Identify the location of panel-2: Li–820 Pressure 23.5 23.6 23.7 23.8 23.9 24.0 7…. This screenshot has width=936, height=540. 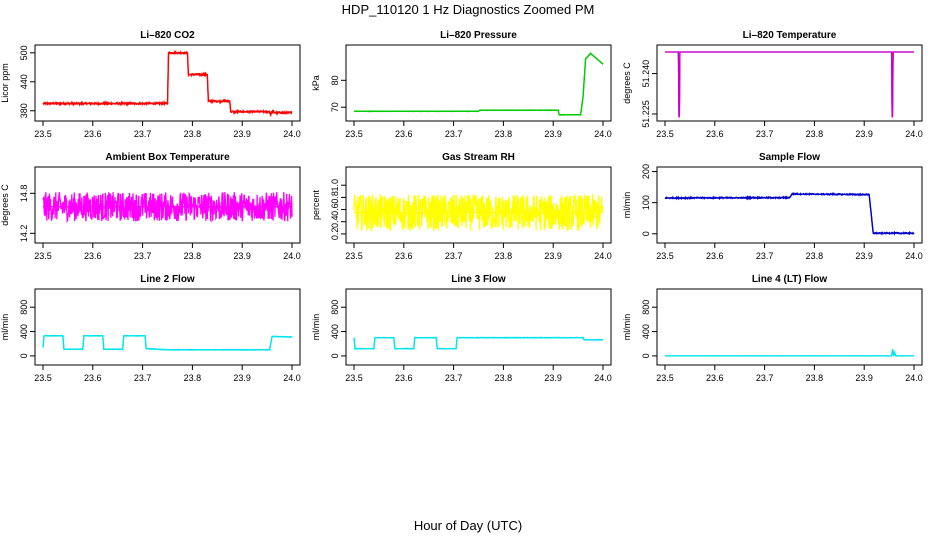
(461, 84).